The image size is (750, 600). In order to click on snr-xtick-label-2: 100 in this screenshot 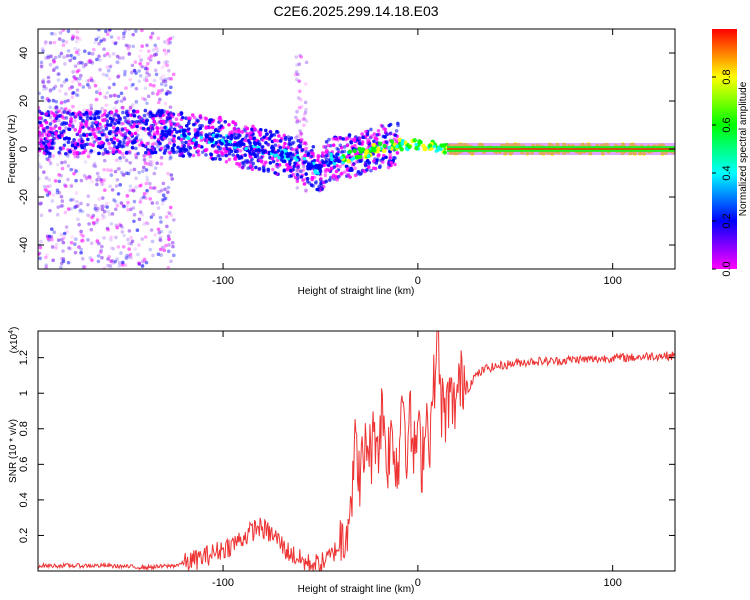, I will do `click(612, 583)`.